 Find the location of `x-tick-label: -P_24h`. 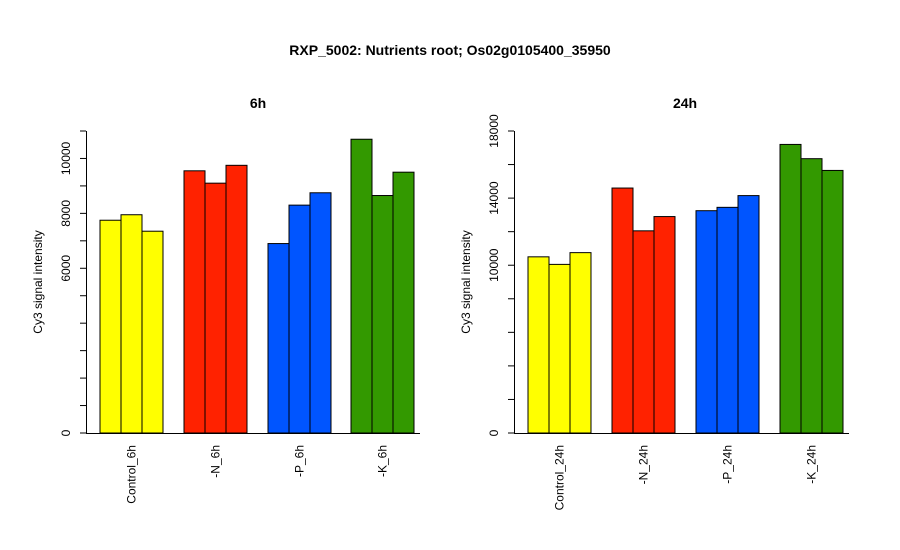

x-tick-label: -P_24h is located at coordinates (728, 464).